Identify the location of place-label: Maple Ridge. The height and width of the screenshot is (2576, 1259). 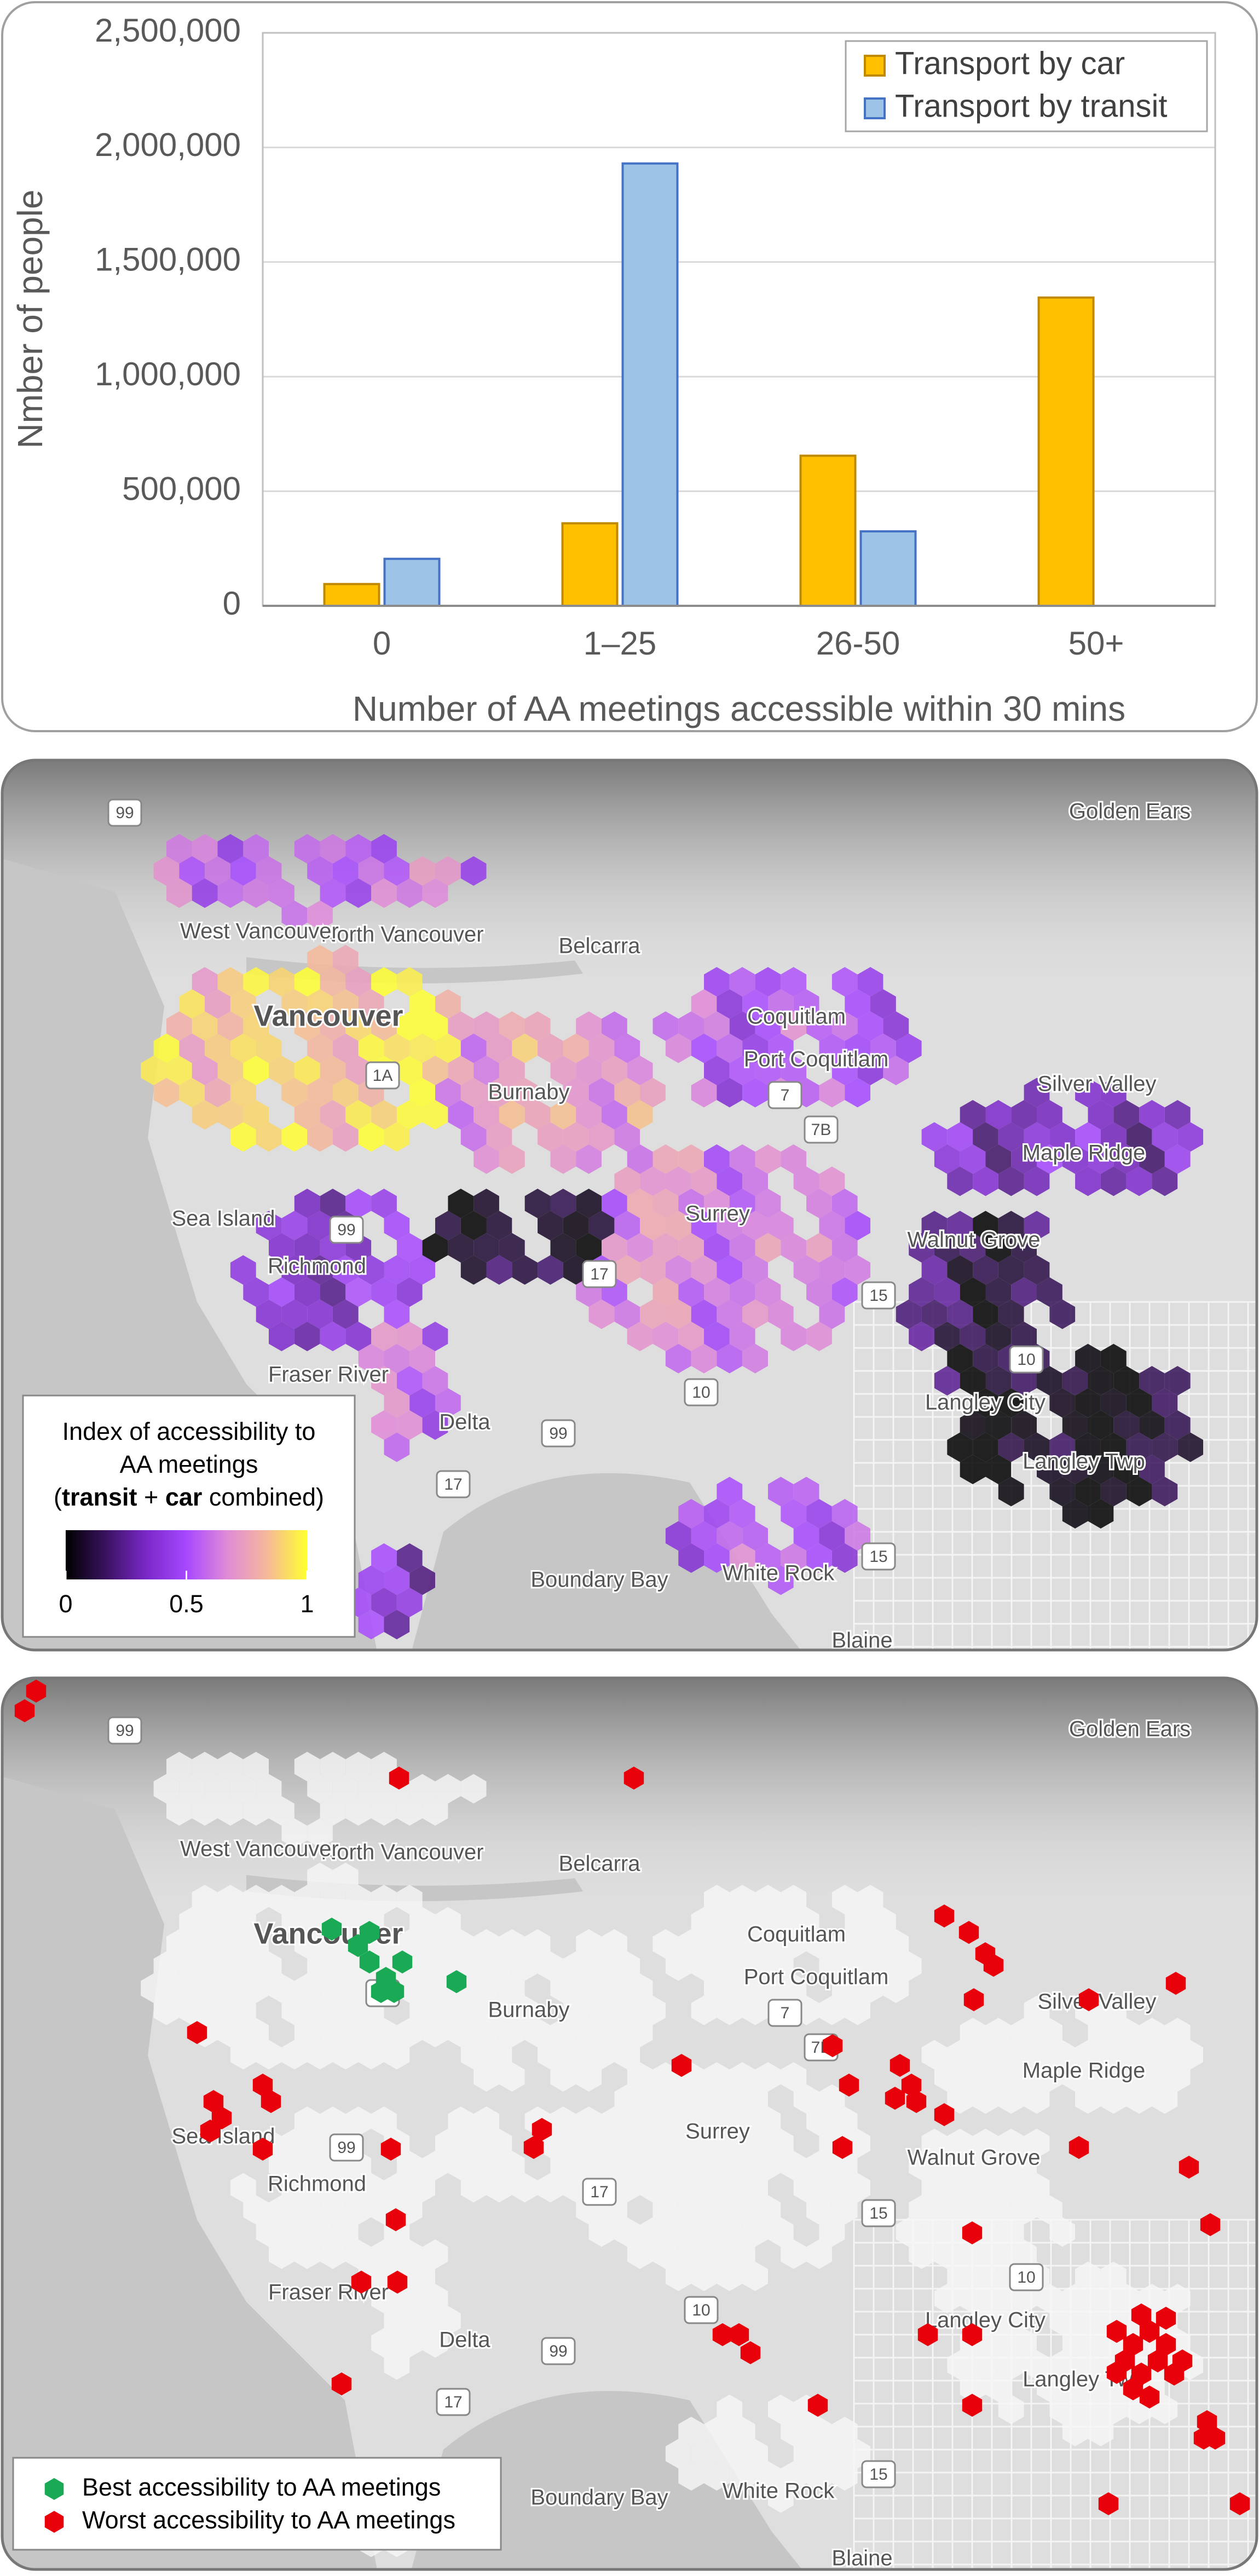
(1085, 1153).